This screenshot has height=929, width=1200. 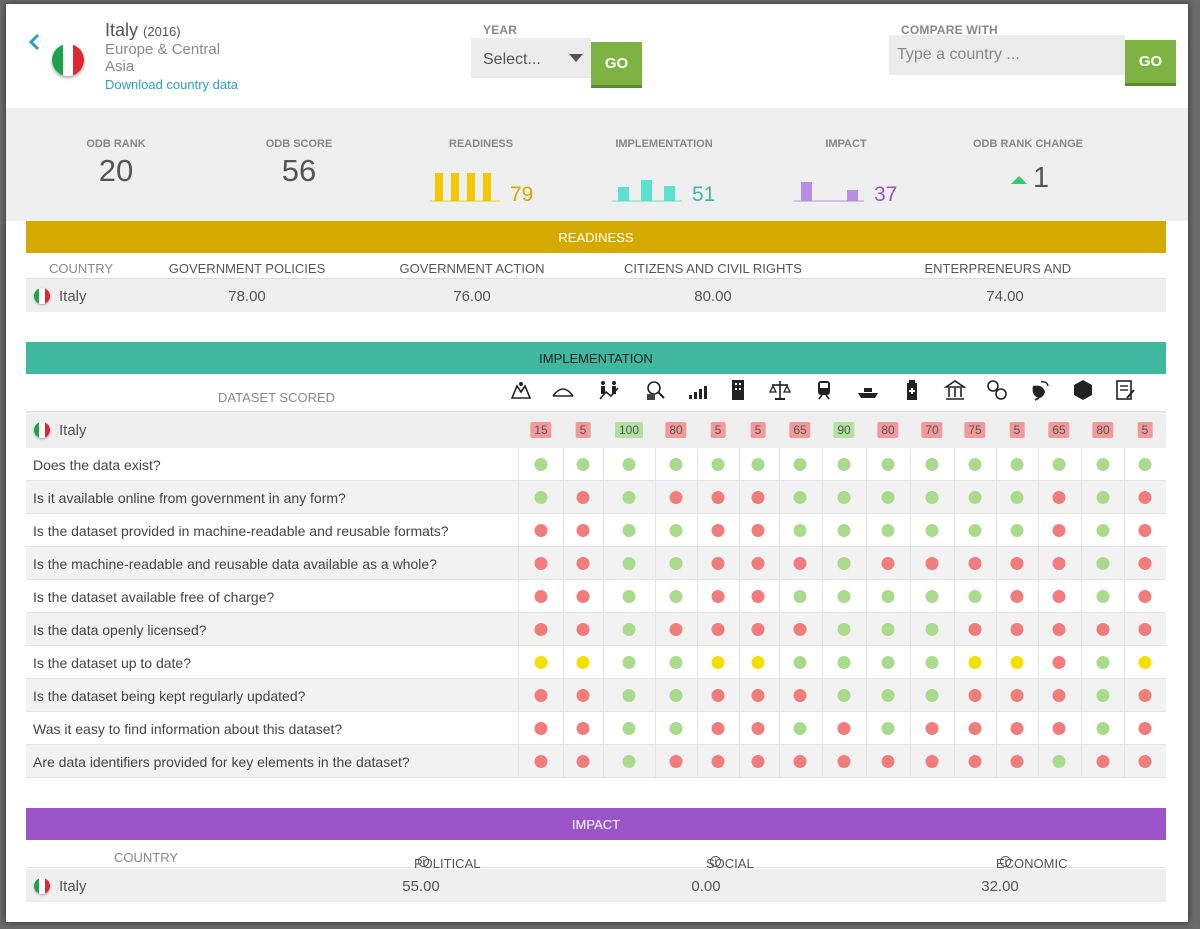 What do you see at coordinates (656, 390) in the screenshot?
I see `budget-icon` at bounding box center [656, 390].